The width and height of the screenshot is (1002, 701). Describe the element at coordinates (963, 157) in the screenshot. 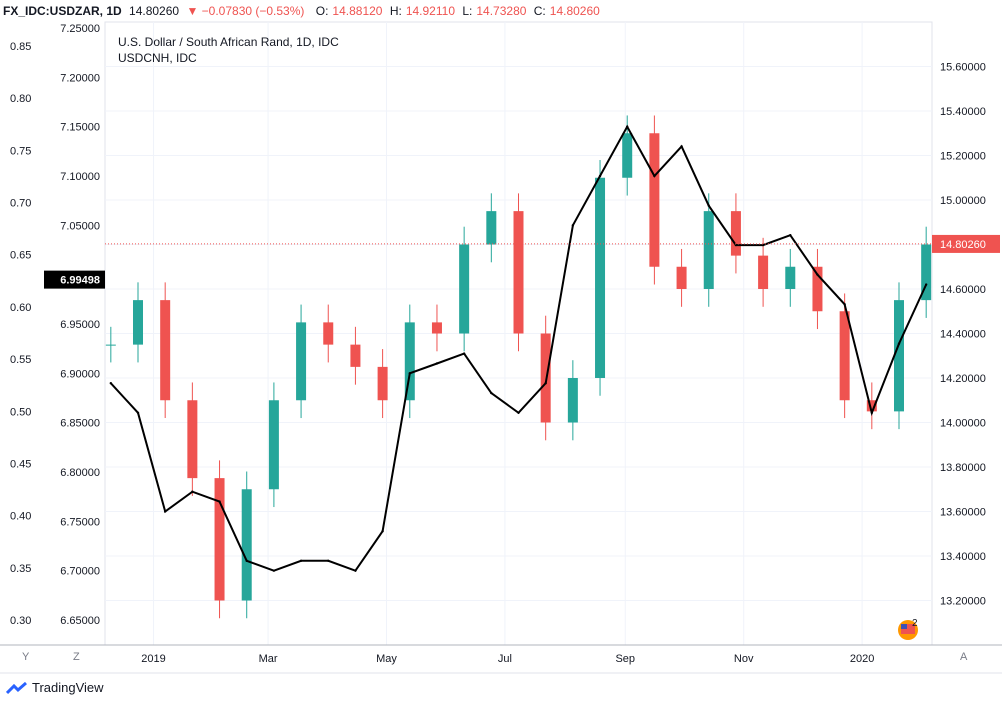

I see `right-tick-label: 15.20000` at that location.